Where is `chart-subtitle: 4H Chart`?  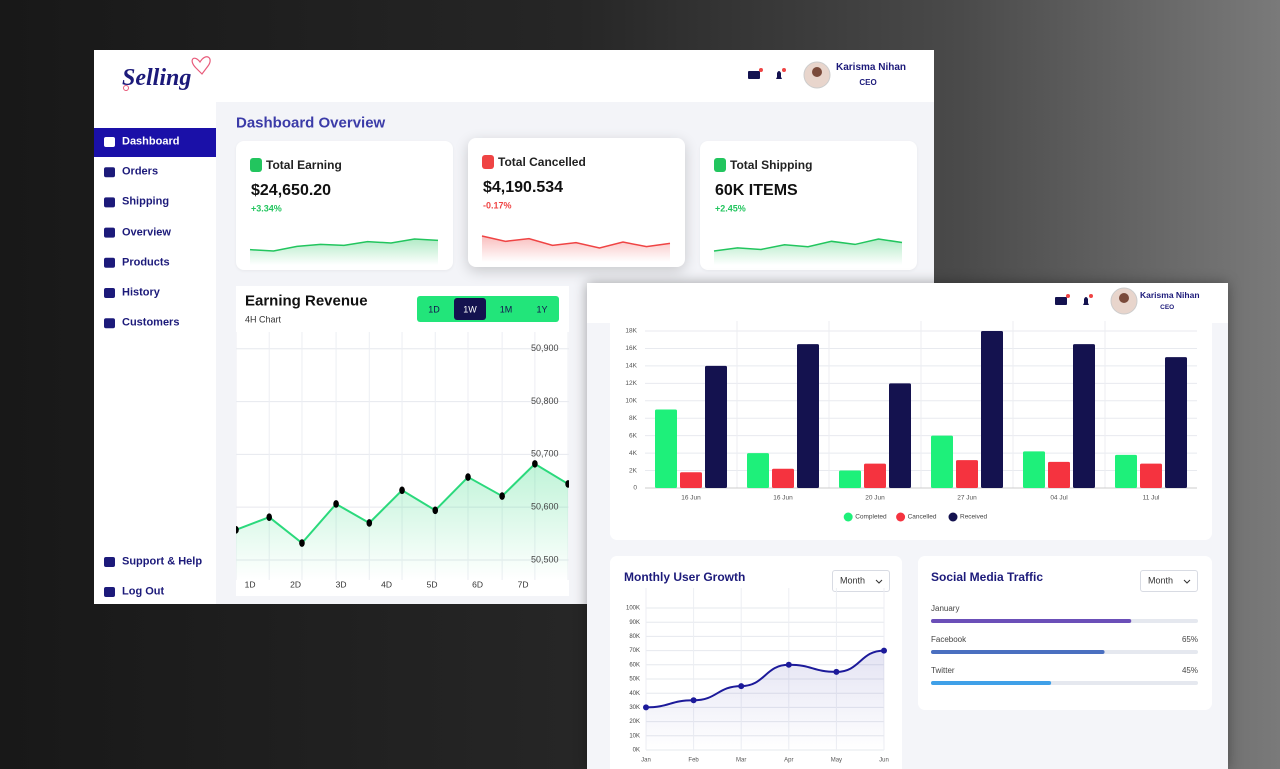
chart-subtitle: 4H Chart is located at coordinates (263, 319).